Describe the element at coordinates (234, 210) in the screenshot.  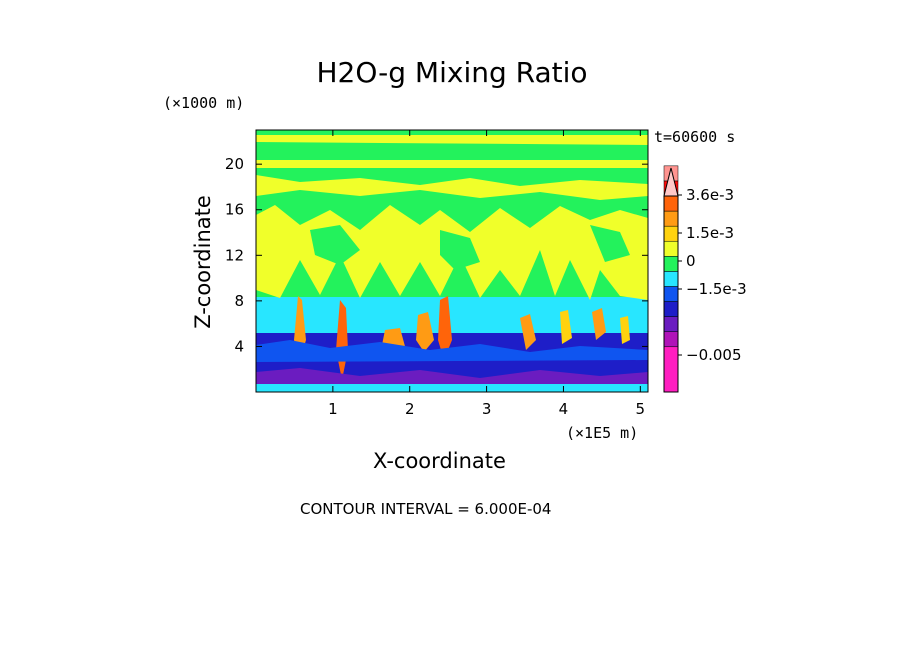
I see `y-tick-label: 16` at that location.